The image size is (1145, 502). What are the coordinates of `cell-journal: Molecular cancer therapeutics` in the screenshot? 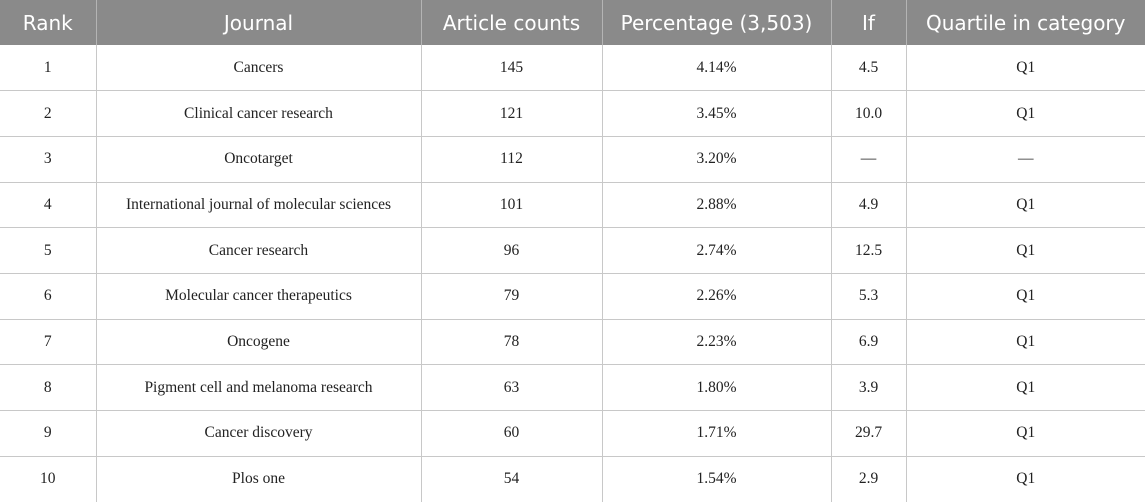 It's located at (258, 296).